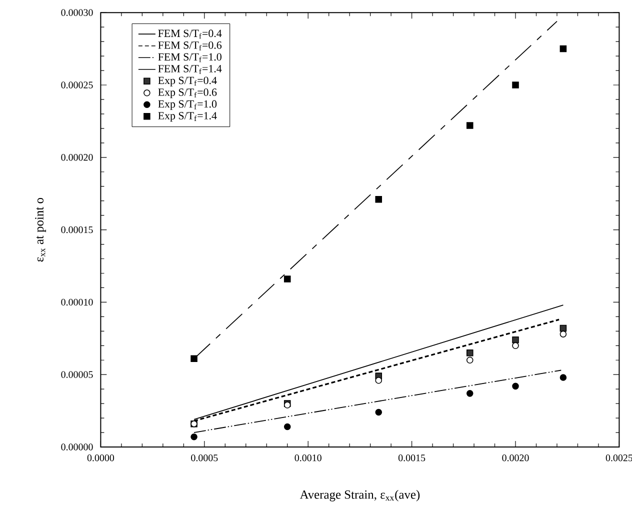  I want to click on legend-label: FEM S/T$_{f}$=1.0, so click(190, 57).